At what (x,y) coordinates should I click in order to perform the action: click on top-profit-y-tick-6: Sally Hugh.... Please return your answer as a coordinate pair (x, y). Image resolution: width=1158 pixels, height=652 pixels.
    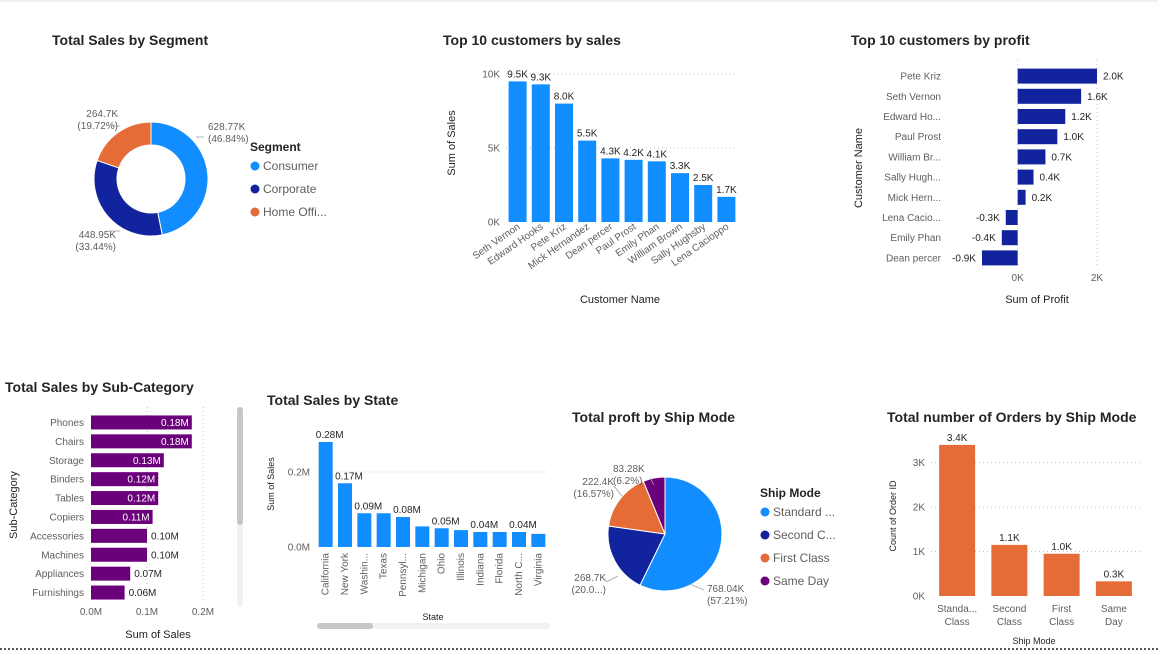
    Looking at the image, I should click on (912, 178).